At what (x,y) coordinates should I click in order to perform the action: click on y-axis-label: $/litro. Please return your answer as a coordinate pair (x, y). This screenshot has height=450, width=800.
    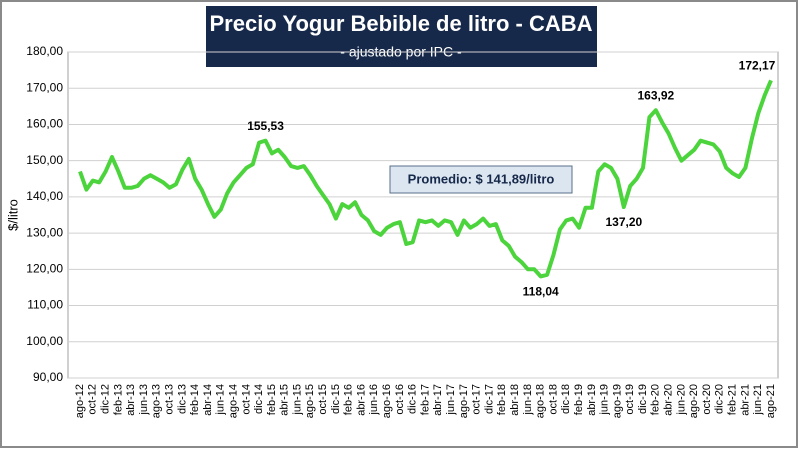
    Looking at the image, I should click on (12, 215).